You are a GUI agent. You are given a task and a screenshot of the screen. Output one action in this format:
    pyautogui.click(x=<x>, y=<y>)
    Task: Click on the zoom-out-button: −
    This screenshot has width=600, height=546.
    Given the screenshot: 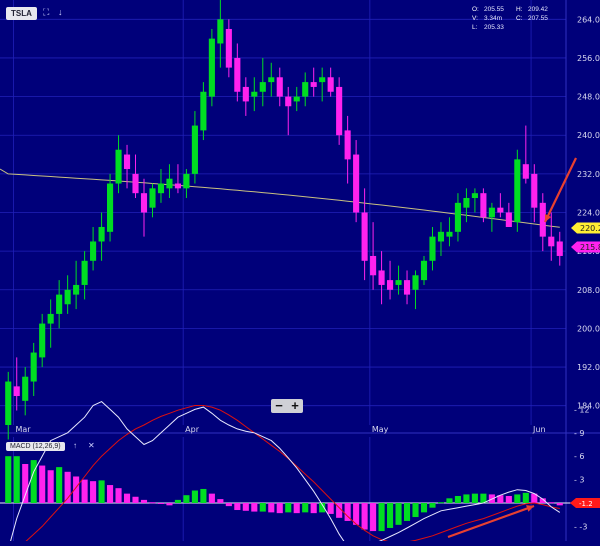 What is the action you would take?
    pyautogui.click(x=279, y=405)
    